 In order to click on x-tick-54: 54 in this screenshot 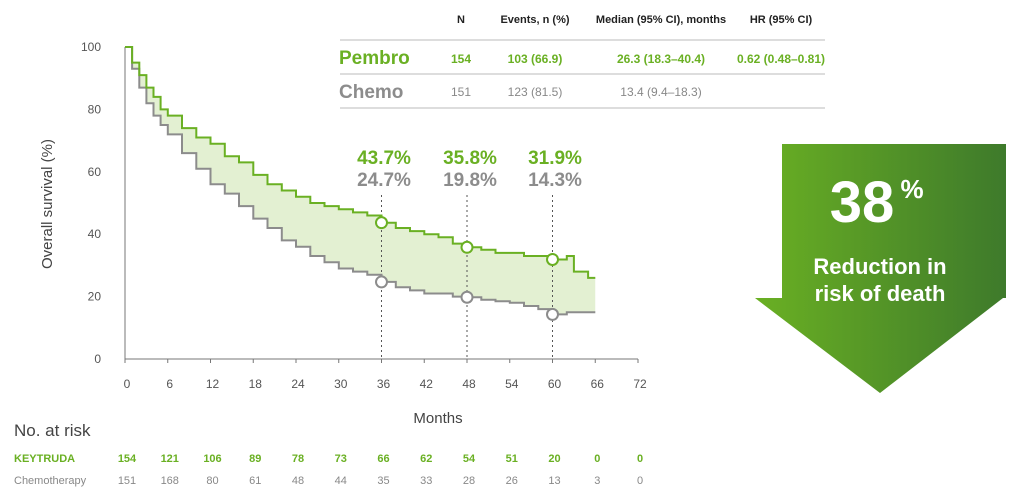, I will do `click(512, 384)`.